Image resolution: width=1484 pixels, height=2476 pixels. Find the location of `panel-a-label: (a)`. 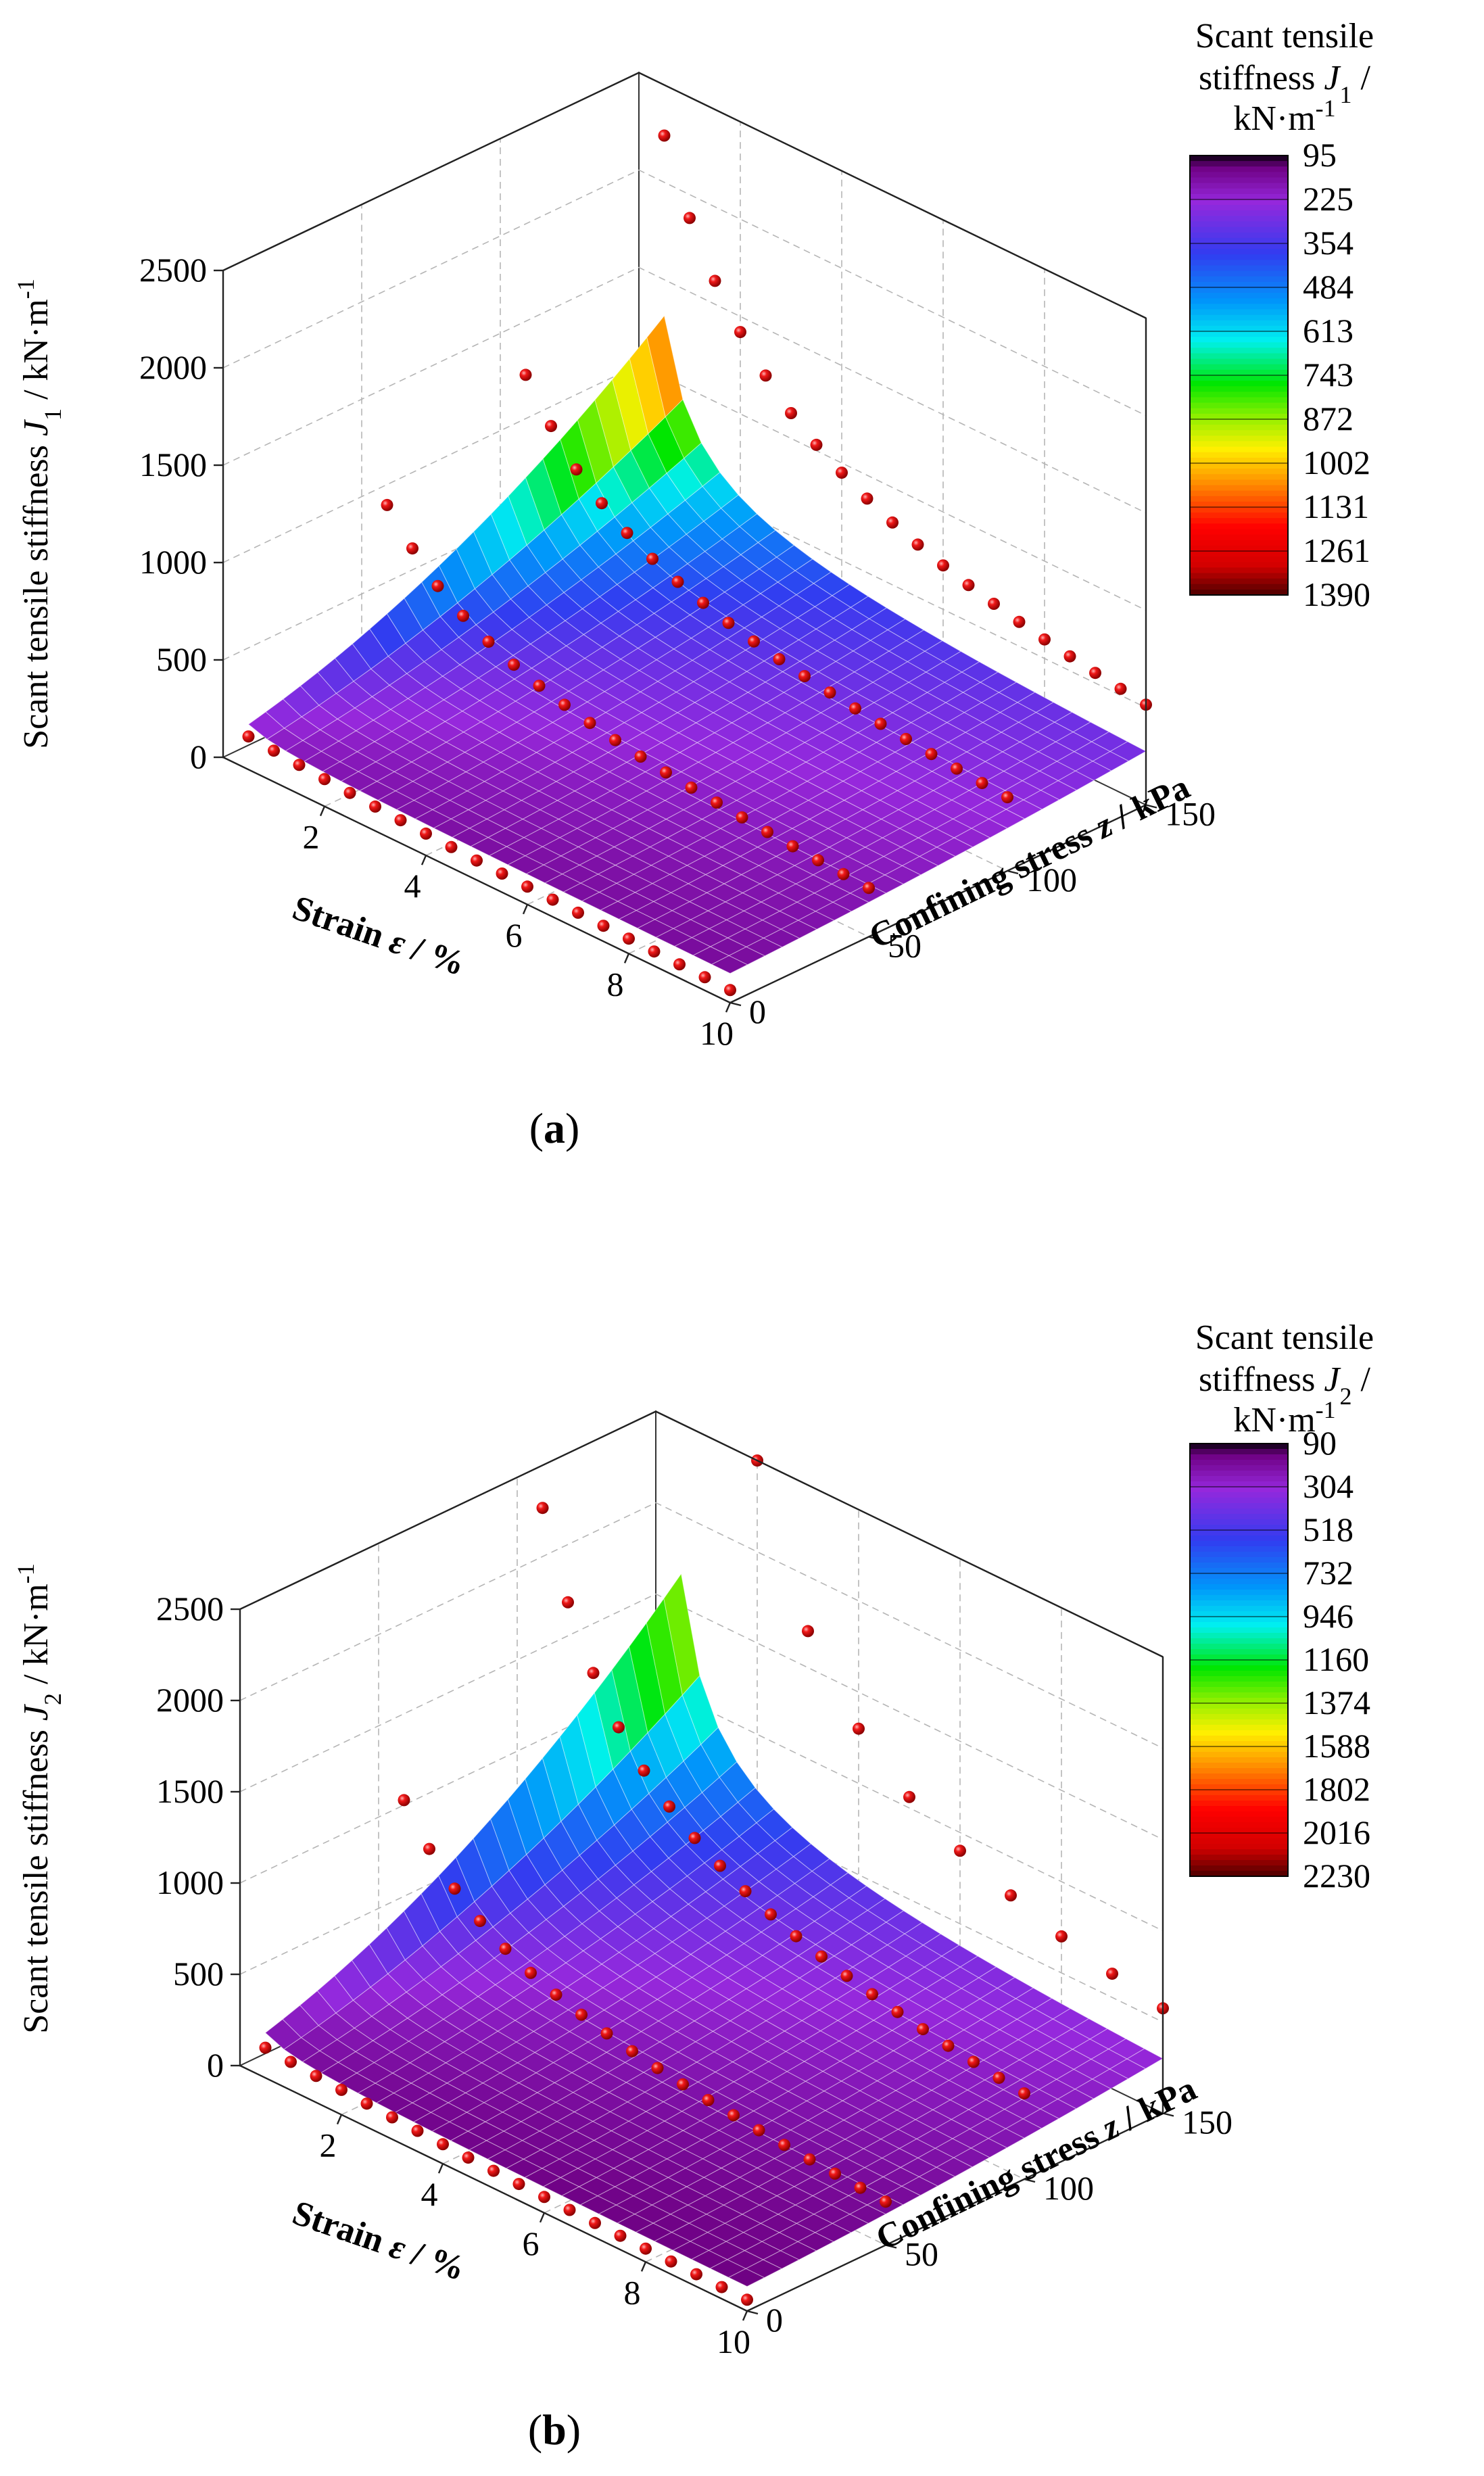

panel-a-label: (a) is located at coordinates (555, 1128).